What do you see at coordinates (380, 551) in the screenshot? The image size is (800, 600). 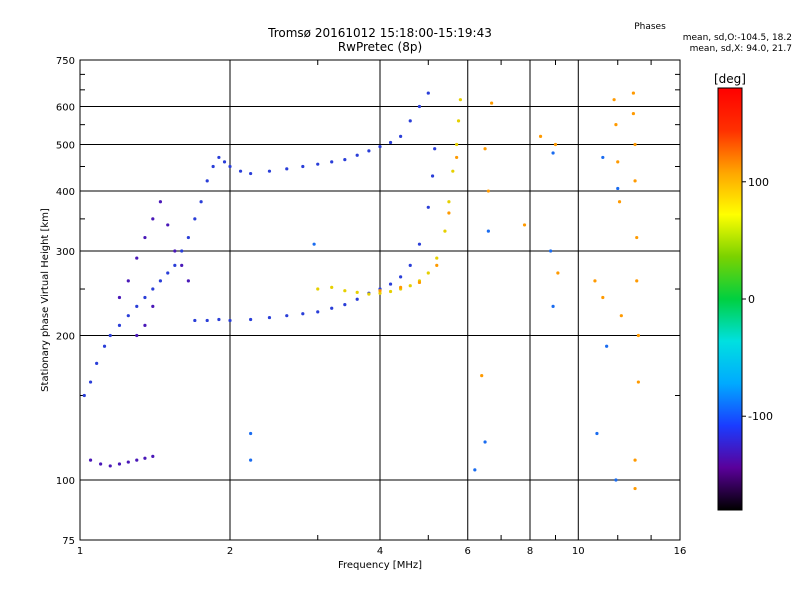 I see `x-tick-label: 4` at bounding box center [380, 551].